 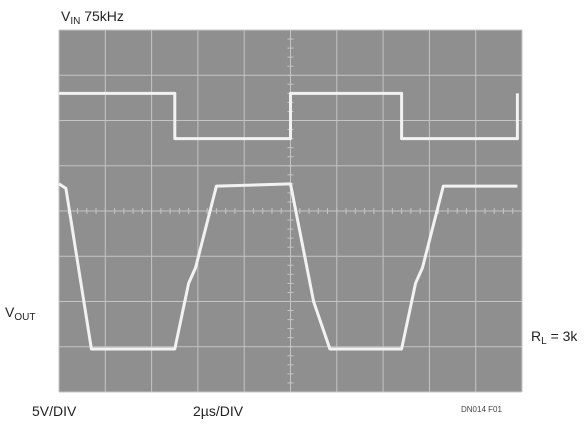 I want to click on vin-label: VIN 75kHz, so click(x=92, y=17).